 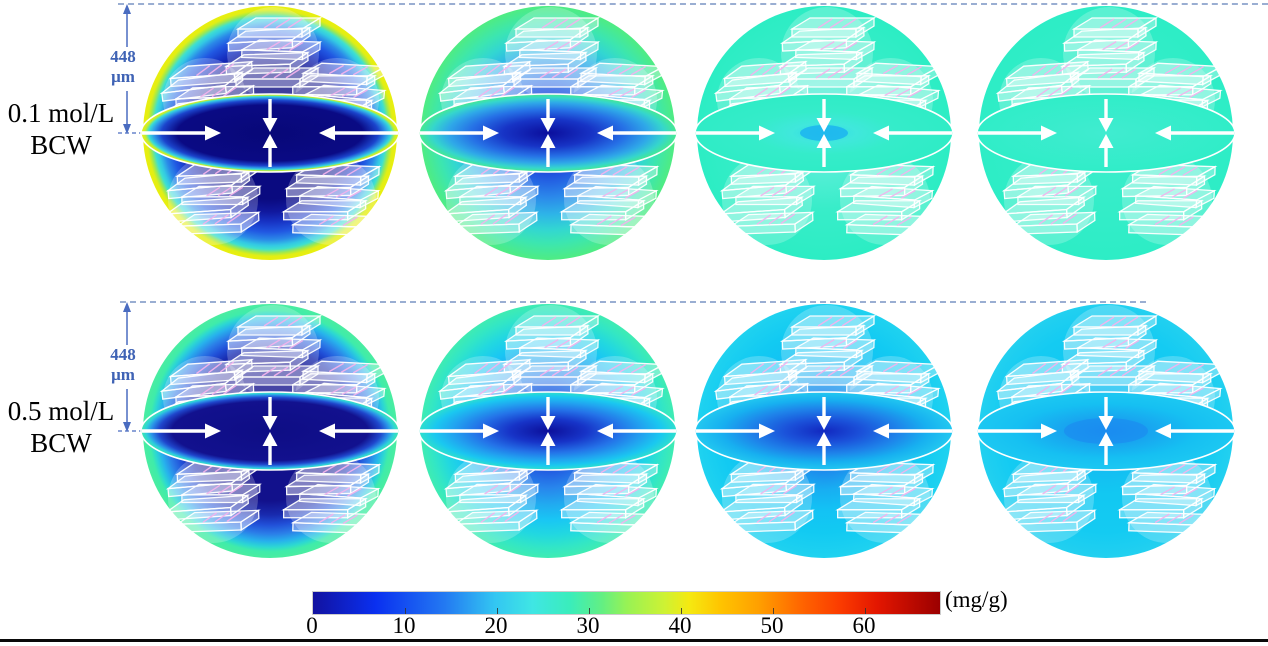 I want to click on row1-dimension-arrow-icon, so click(x=138, y=69).